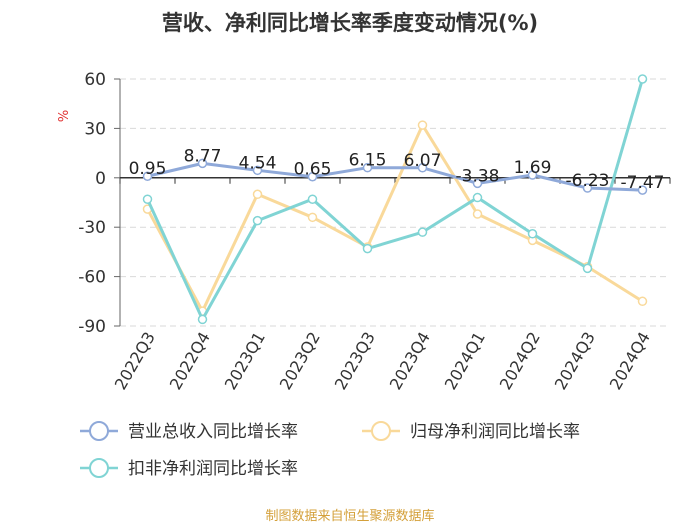 The width and height of the screenshot is (700, 525). I want to click on data-label: 6.15, so click(368, 161).